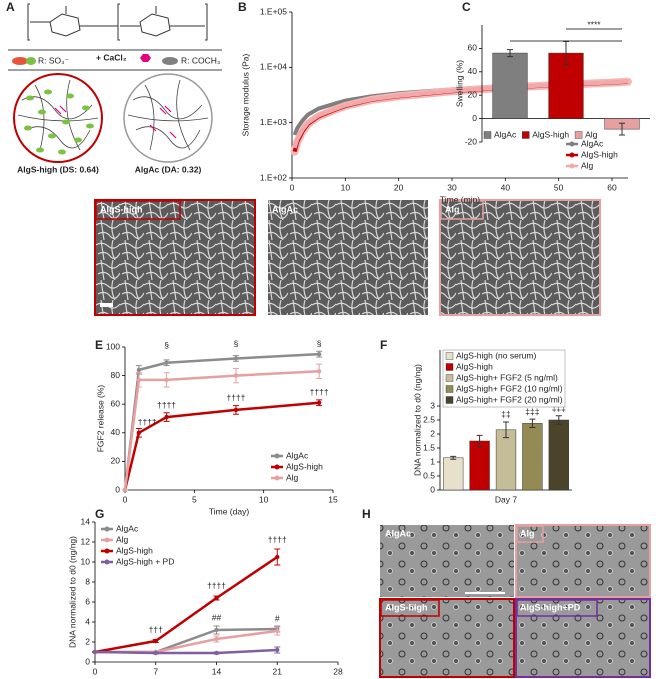 The image size is (658, 679). I want to click on x-tick-label: 28, so click(338, 671).